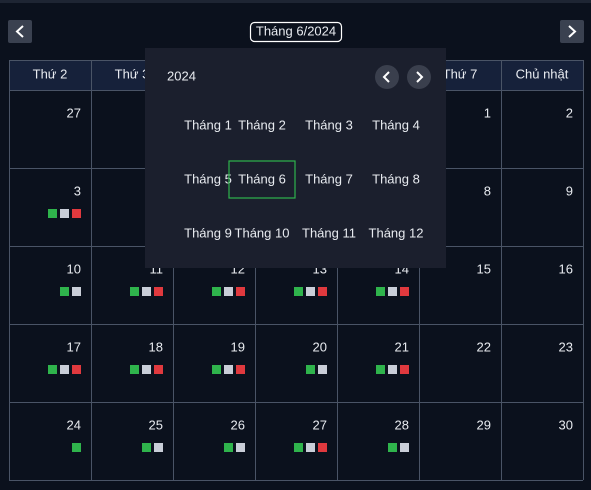 Image resolution: width=591 pixels, height=490 pixels. Describe the element at coordinates (396, 124) in the screenshot. I see `month-option: Tháng 4` at that location.